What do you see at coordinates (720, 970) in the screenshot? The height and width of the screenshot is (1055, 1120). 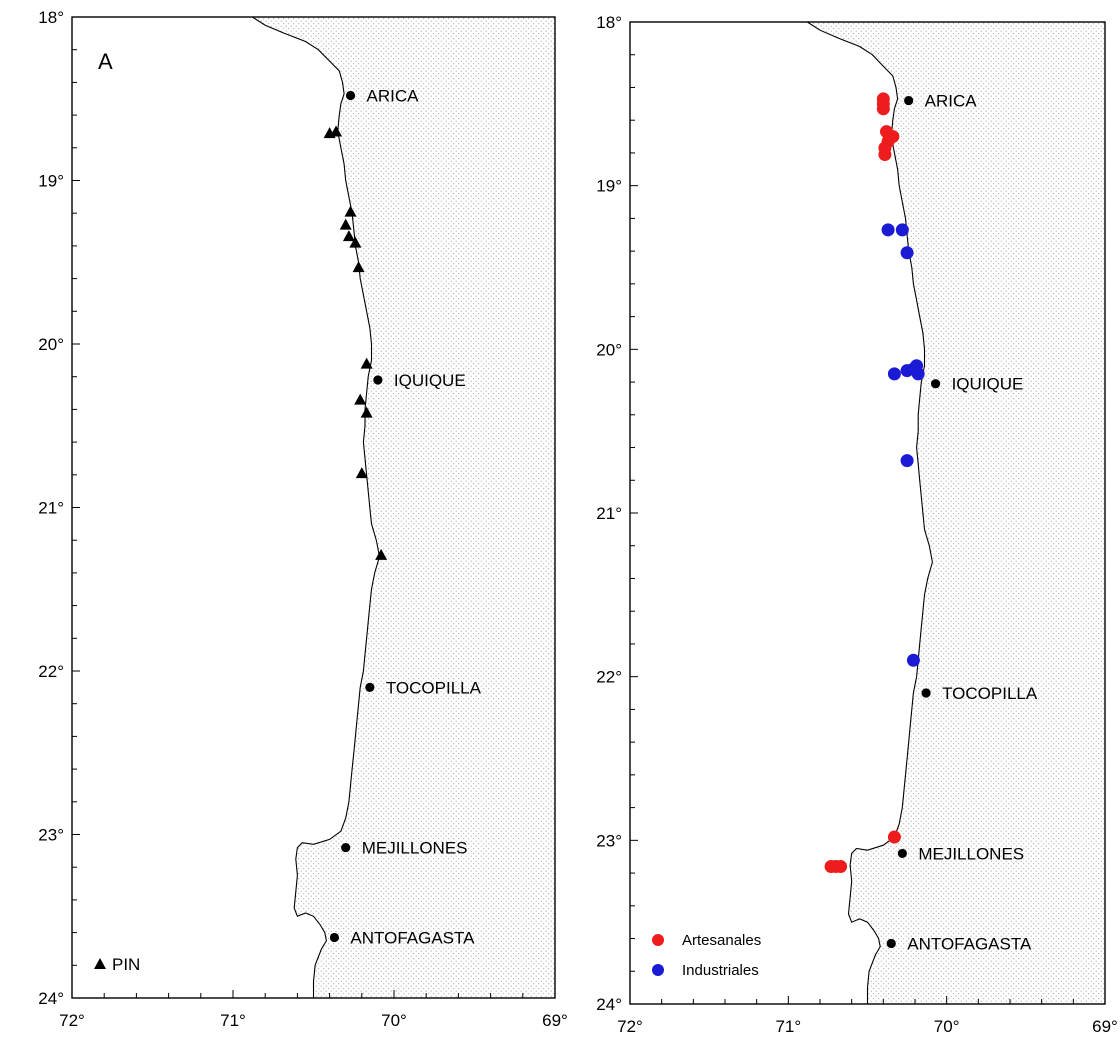 I see `legend-label: Industriales` at bounding box center [720, 970].